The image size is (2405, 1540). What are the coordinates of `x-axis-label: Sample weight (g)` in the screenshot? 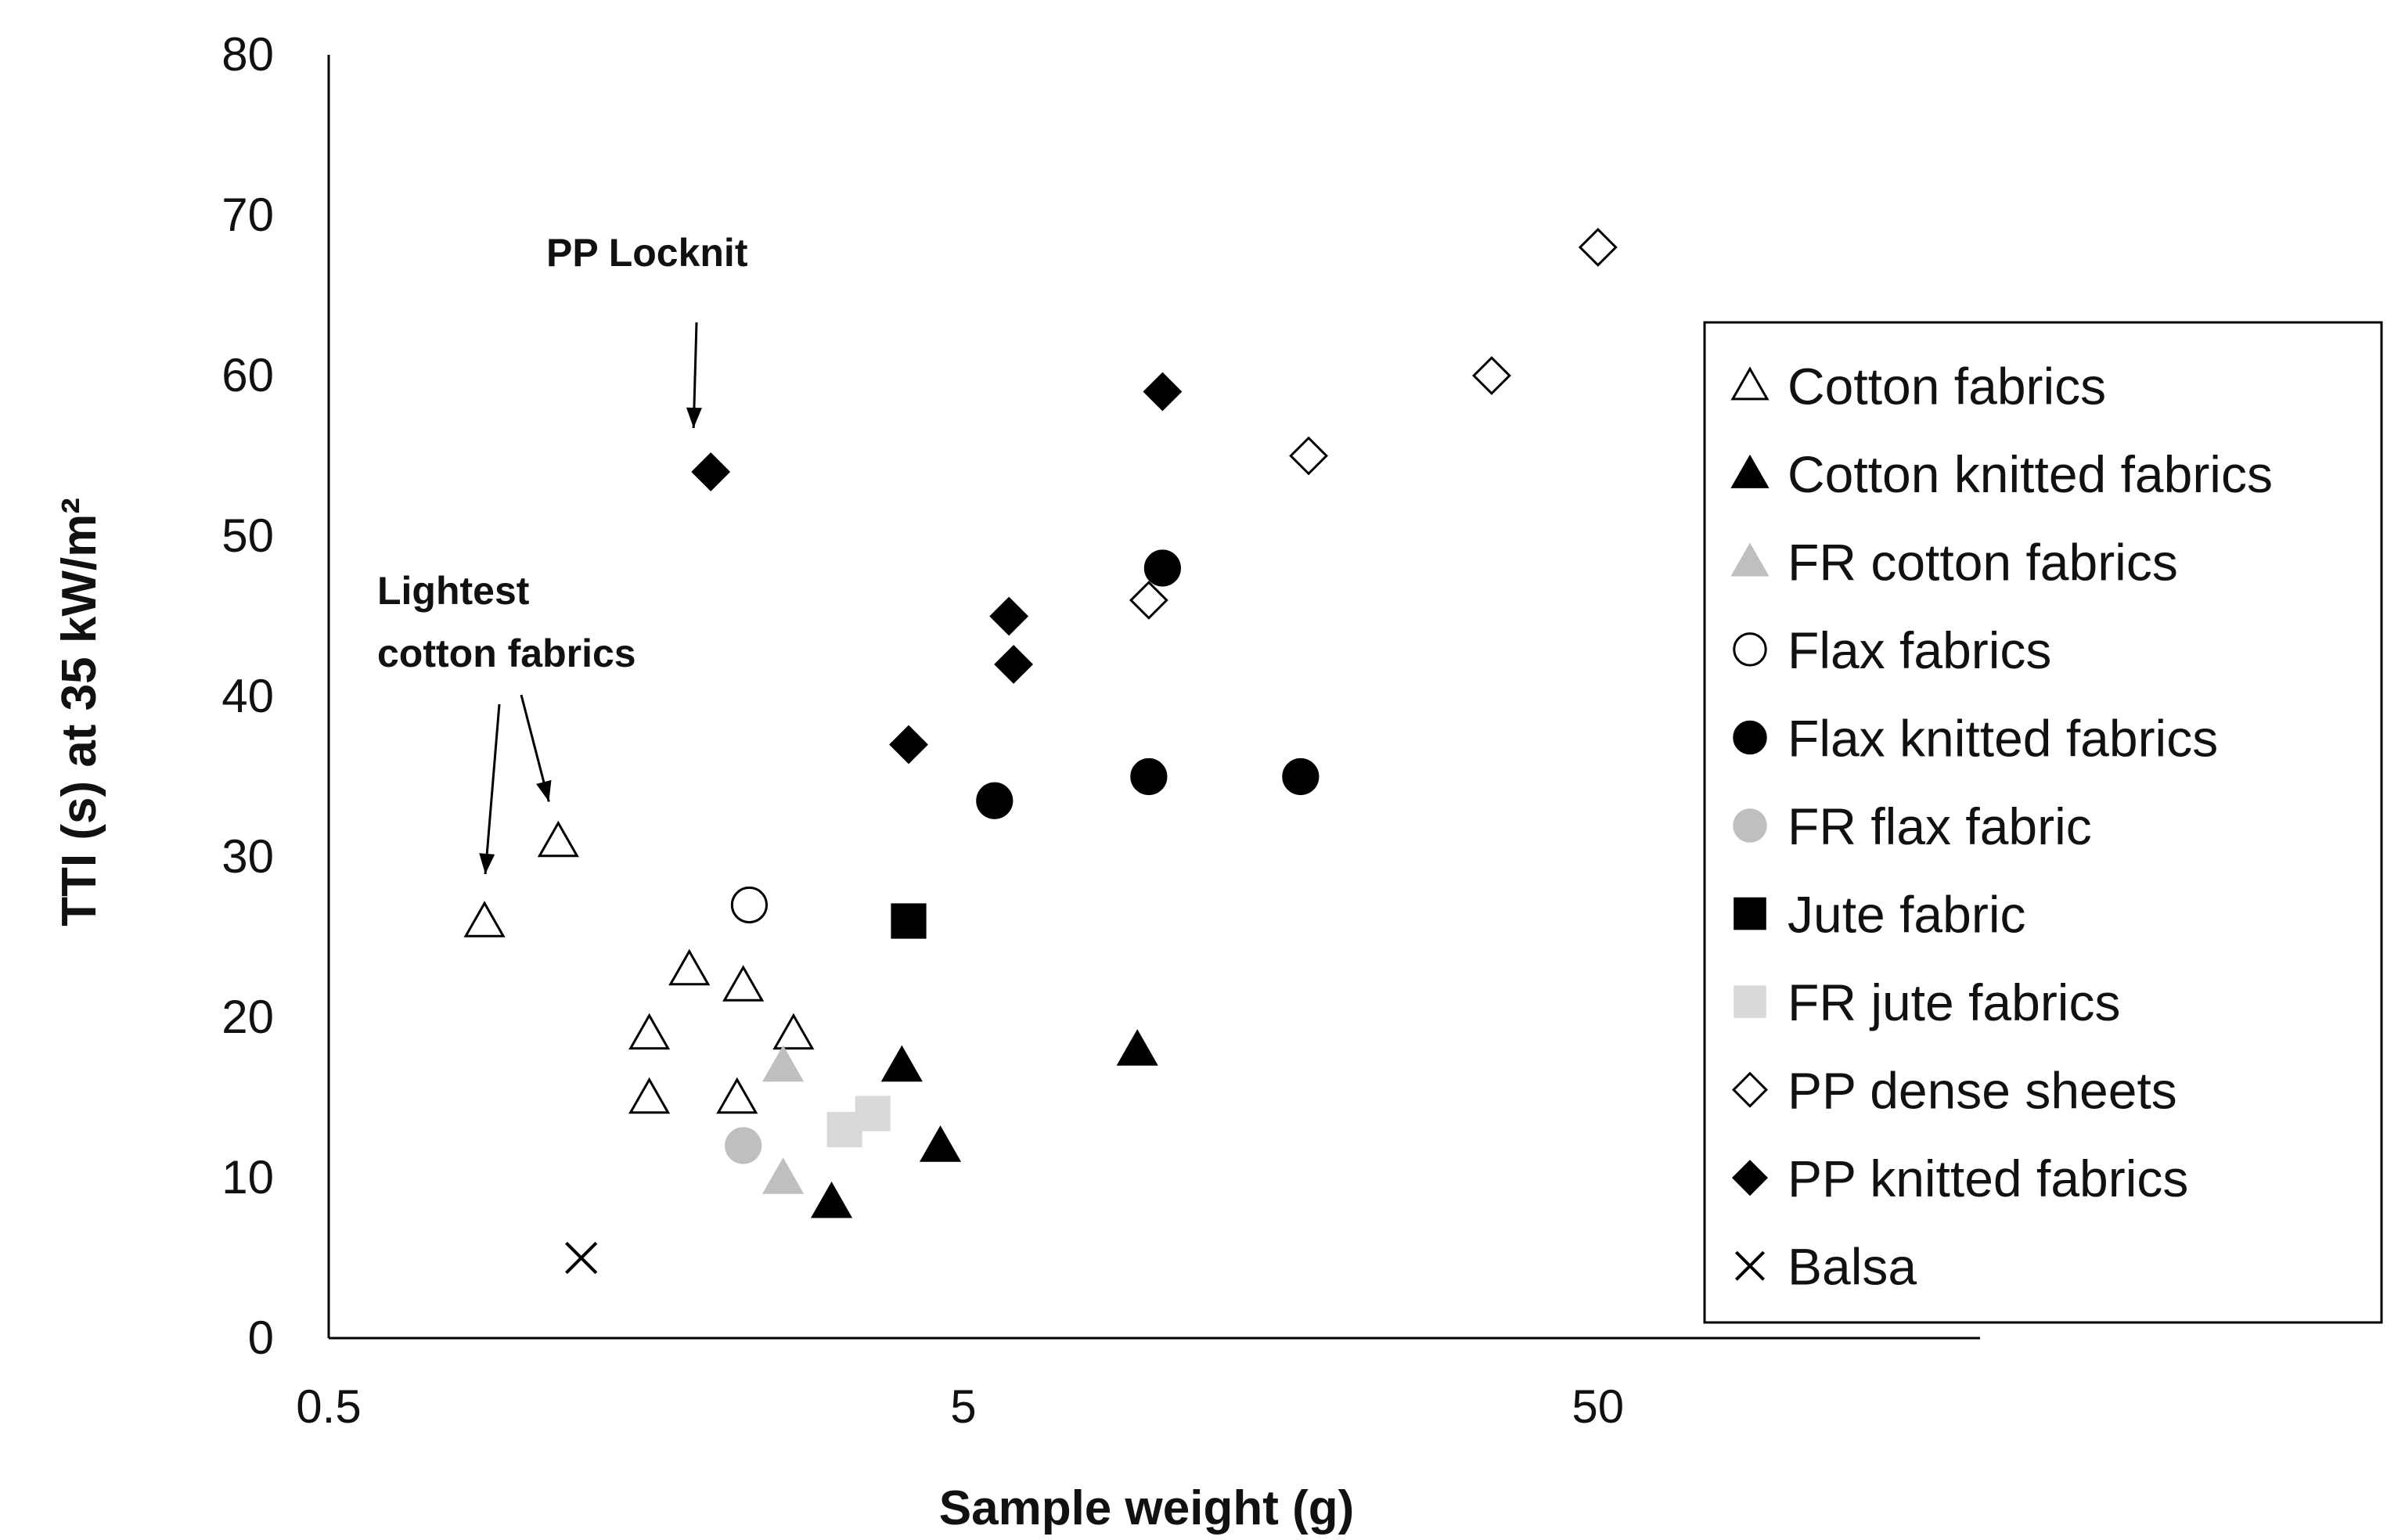 It's located at (1146, 1508).